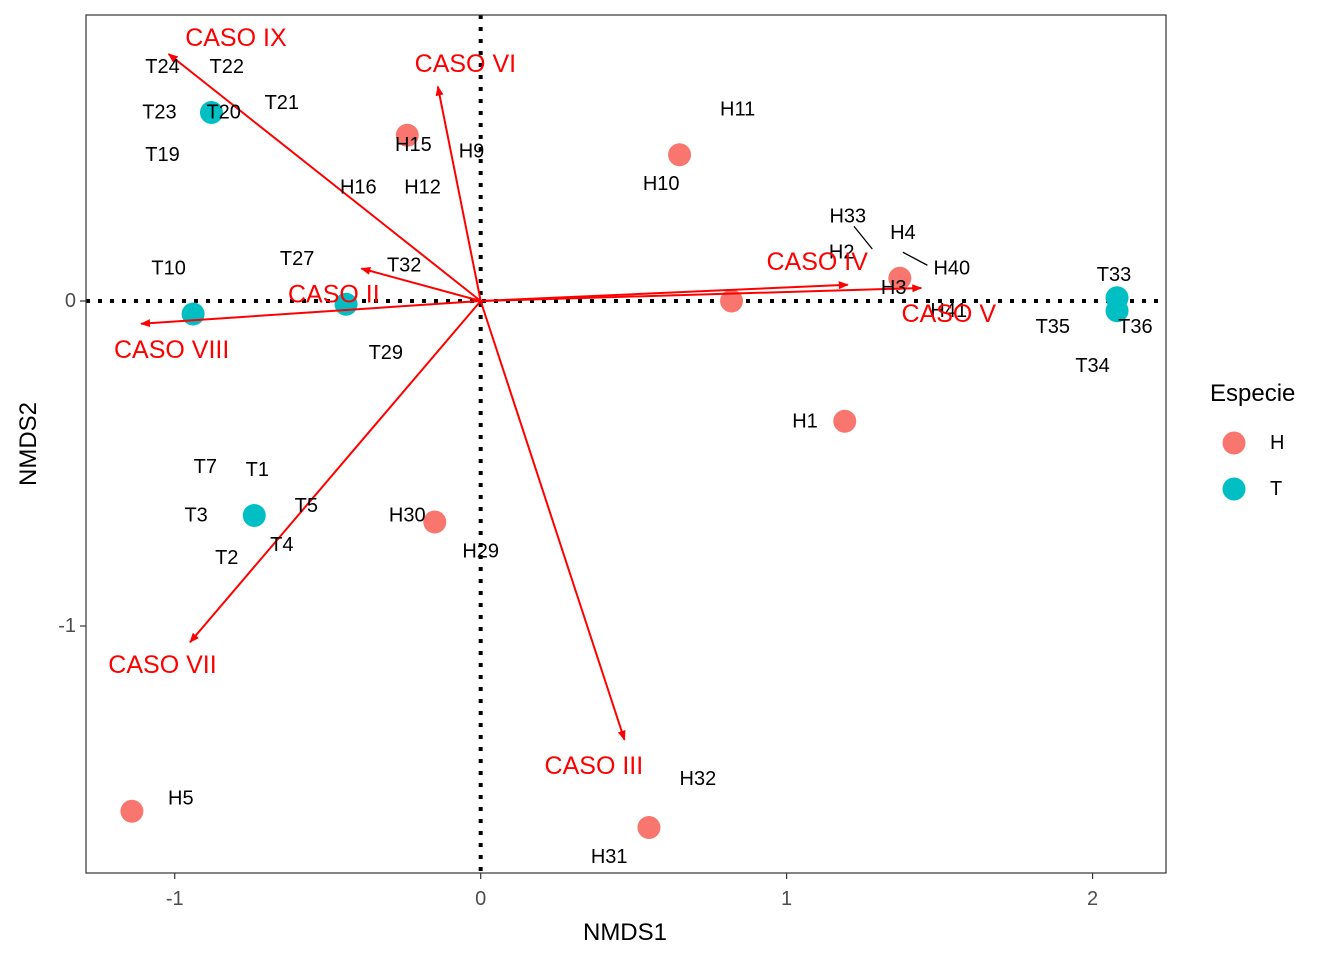  What do you see at coordinates (1092, 366) in the screenshot?
I see `point-label: T34` at bounding box center [1092, 366].